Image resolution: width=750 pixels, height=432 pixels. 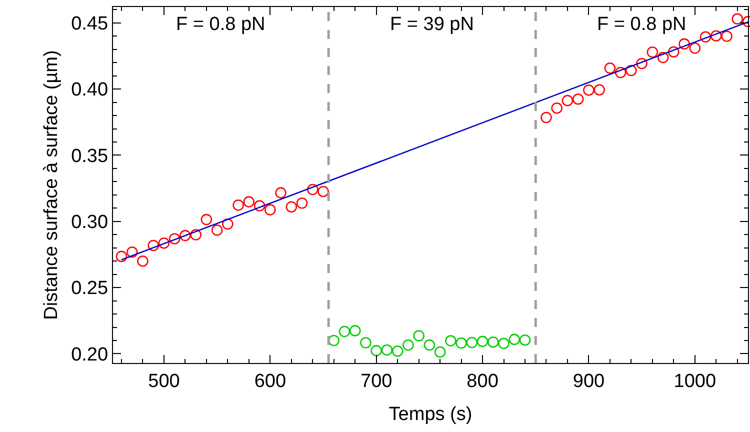 I want to click on x-tick-label: 800, so click(x=482, y=381).